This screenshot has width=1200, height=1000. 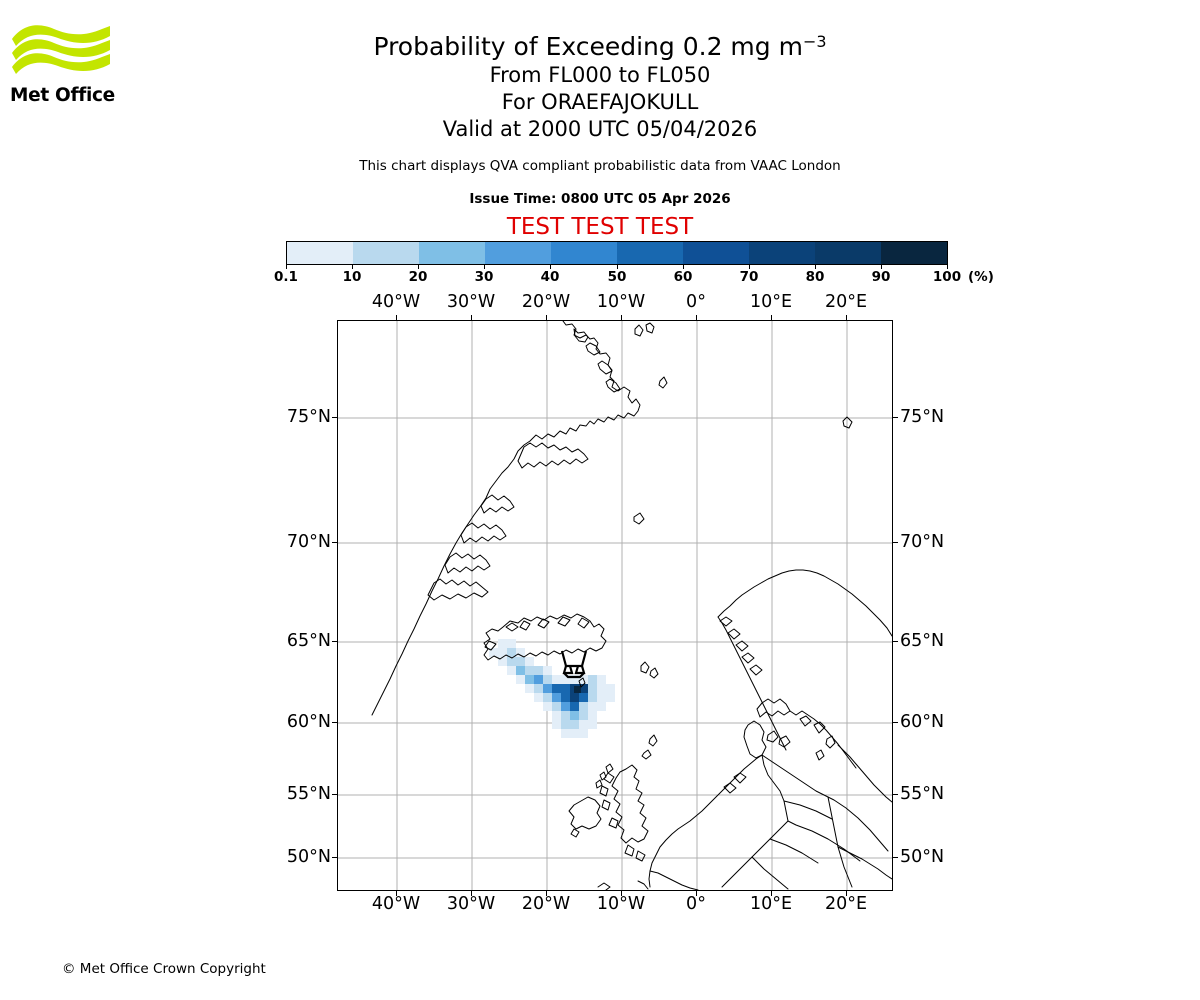 I want to click on lon-label-top-6: 20°E, so click(x=846, y=302).